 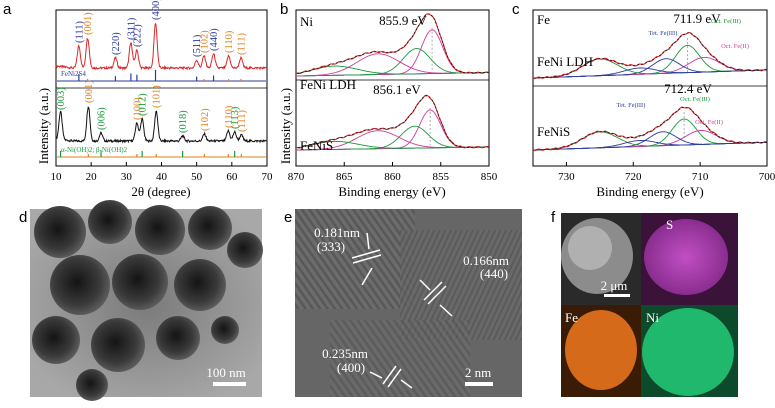 I want to click on xtick-label-b: 865, so click(x=344, y=177).